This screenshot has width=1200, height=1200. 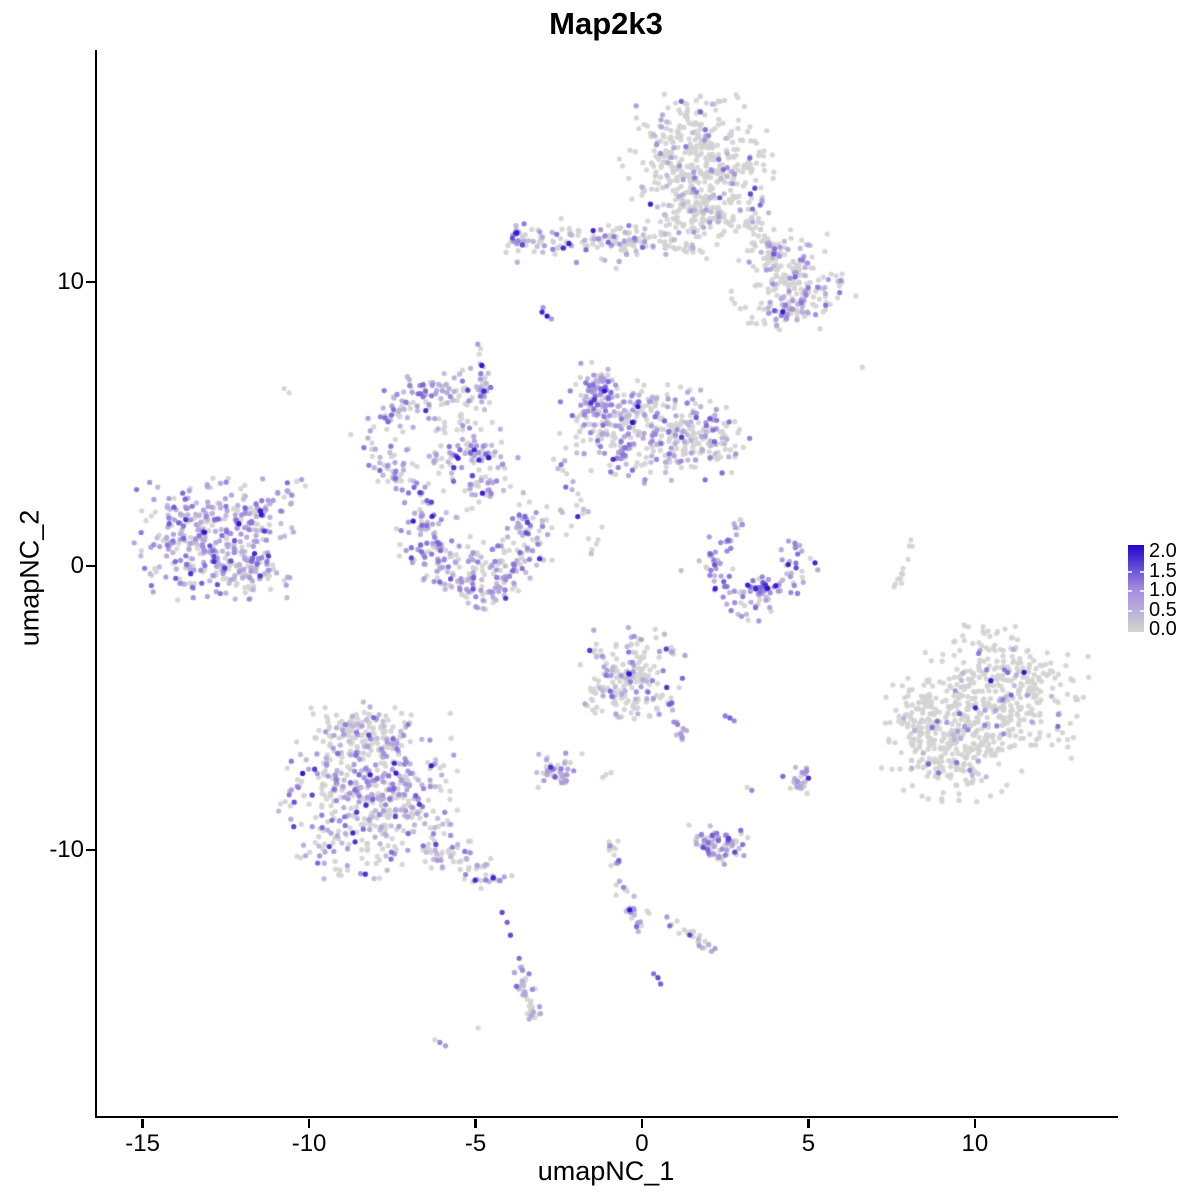 I want to click on legend-tick-label: 0.5, so click(x=1163, y=609).